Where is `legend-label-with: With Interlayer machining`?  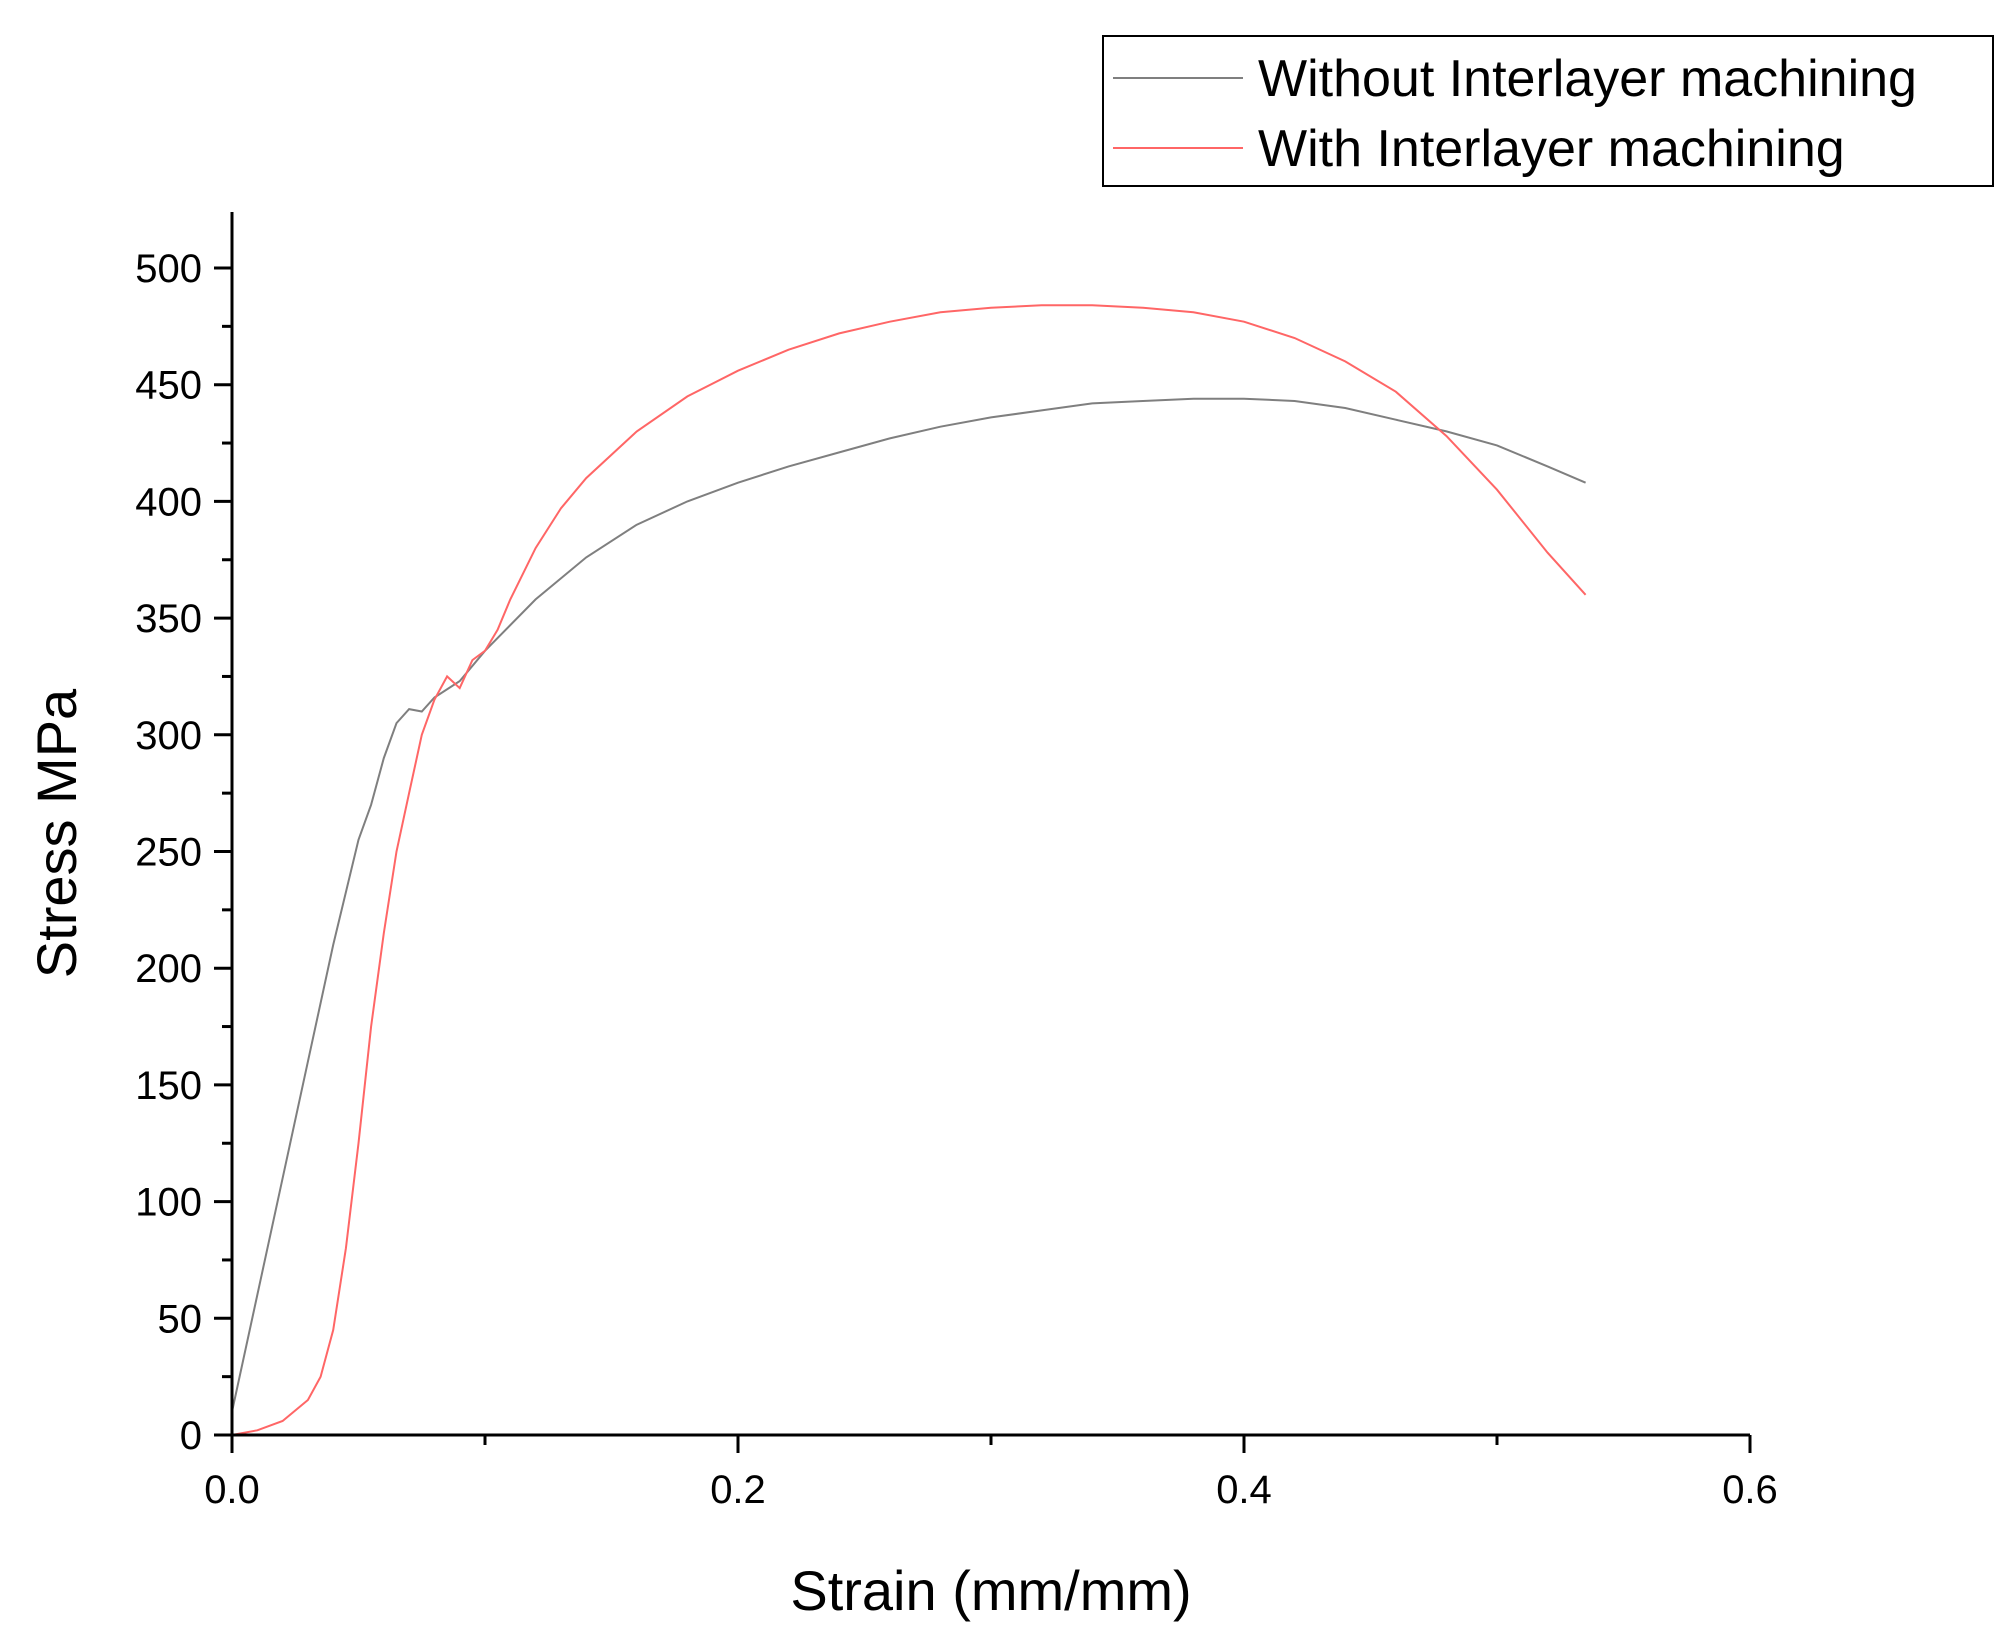 legend-label-with: With Interlayer machining is located at coordinates (1551, 149).